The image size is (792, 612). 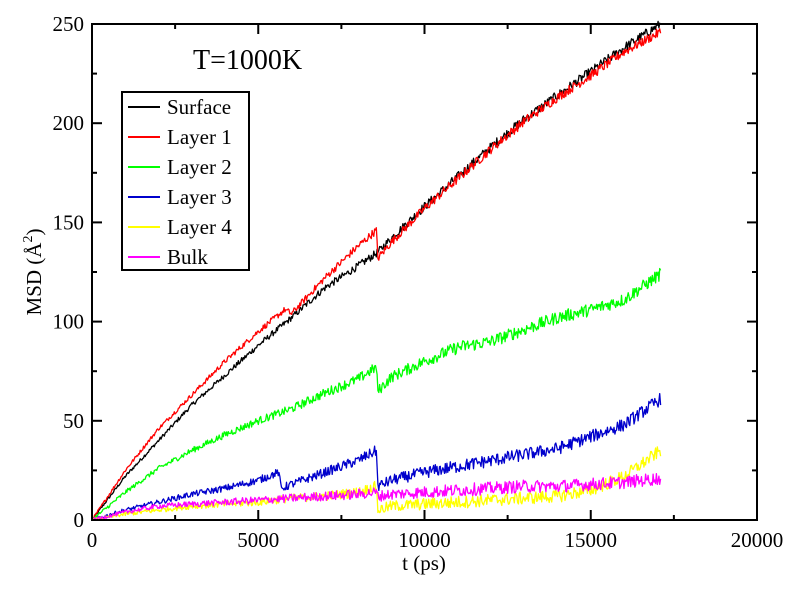 What do you see at coordinates (69, 322) in the screenshot?
I see `y-tick-label: 100` at bounding box center [69, 322].